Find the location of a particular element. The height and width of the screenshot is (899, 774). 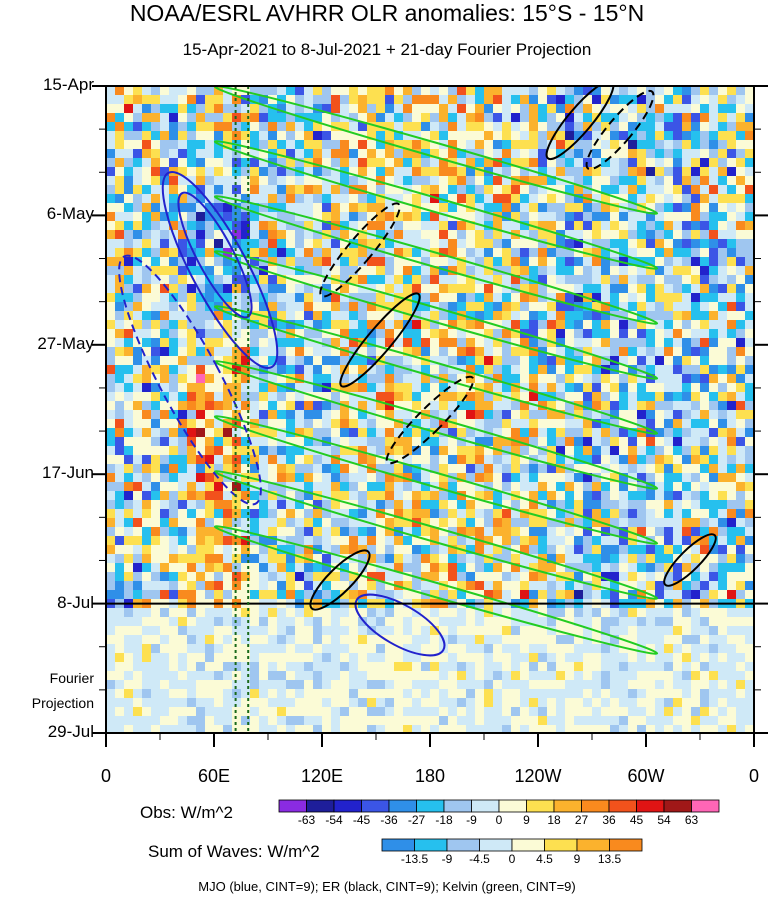

x-tick-label: 60E is located at coordinates (214, 776).